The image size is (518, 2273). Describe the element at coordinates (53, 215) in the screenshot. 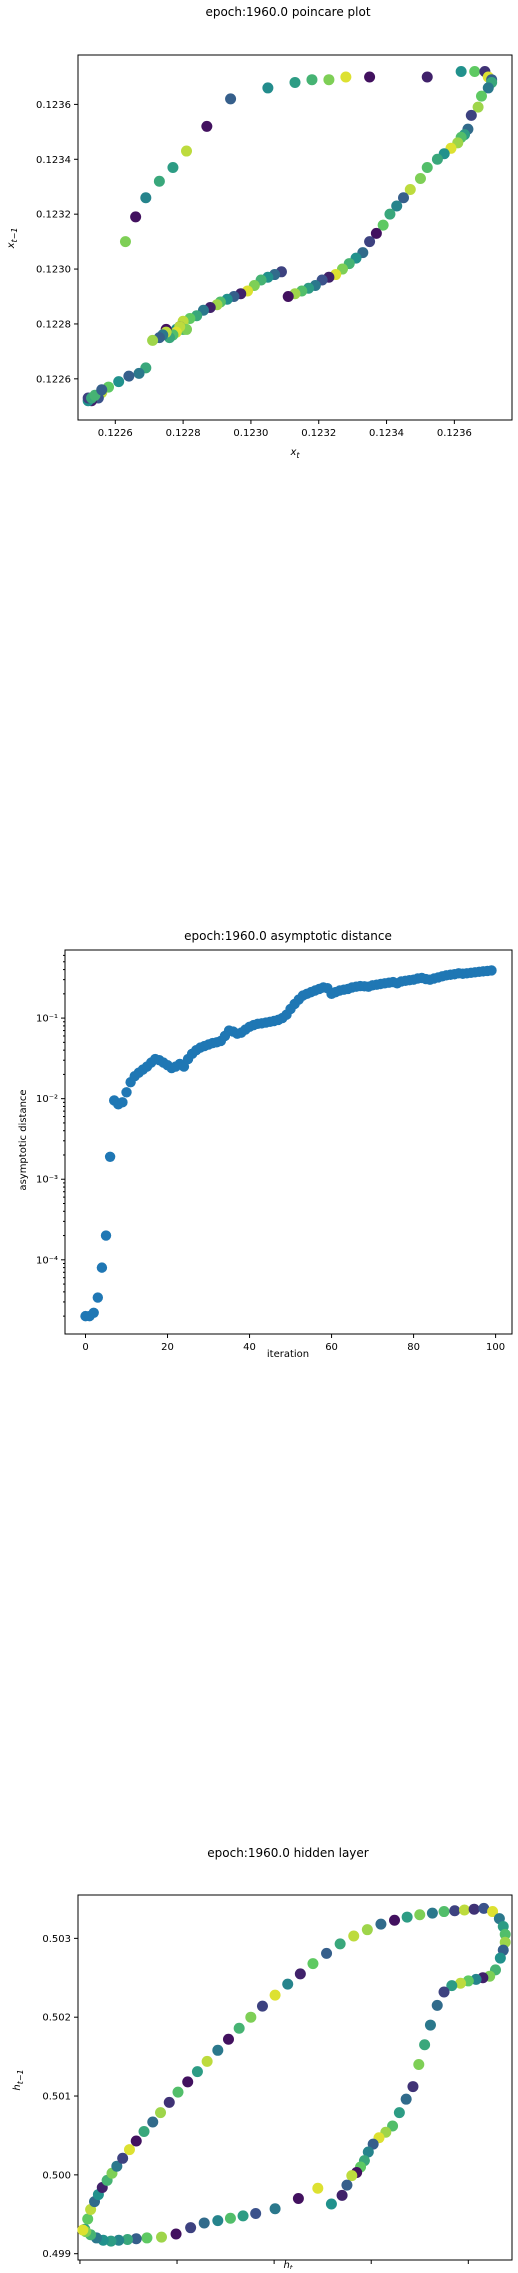

I see `y-tick-label: 0.1232` at that location.